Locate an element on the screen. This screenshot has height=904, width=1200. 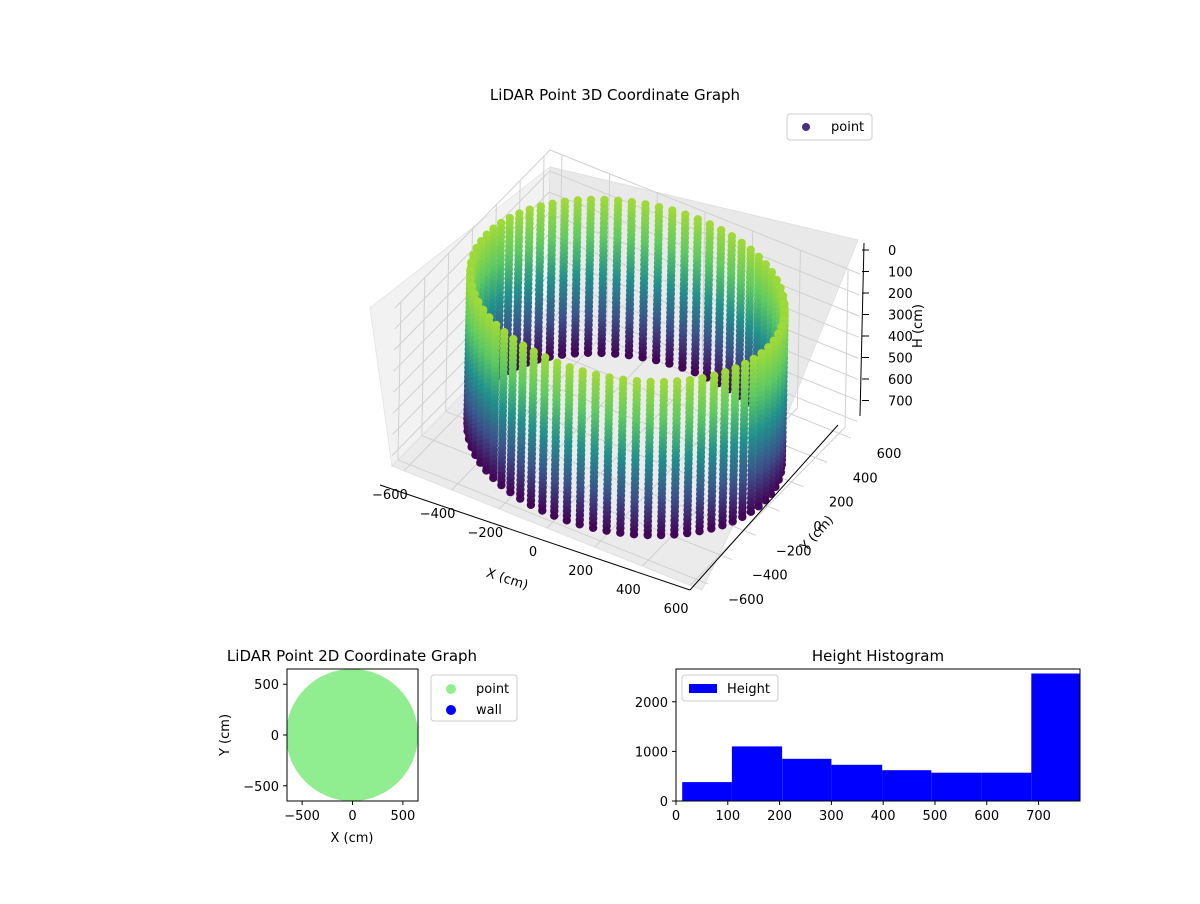
histogram-x-tick-label: 600 is located at coordinates (986, 816).